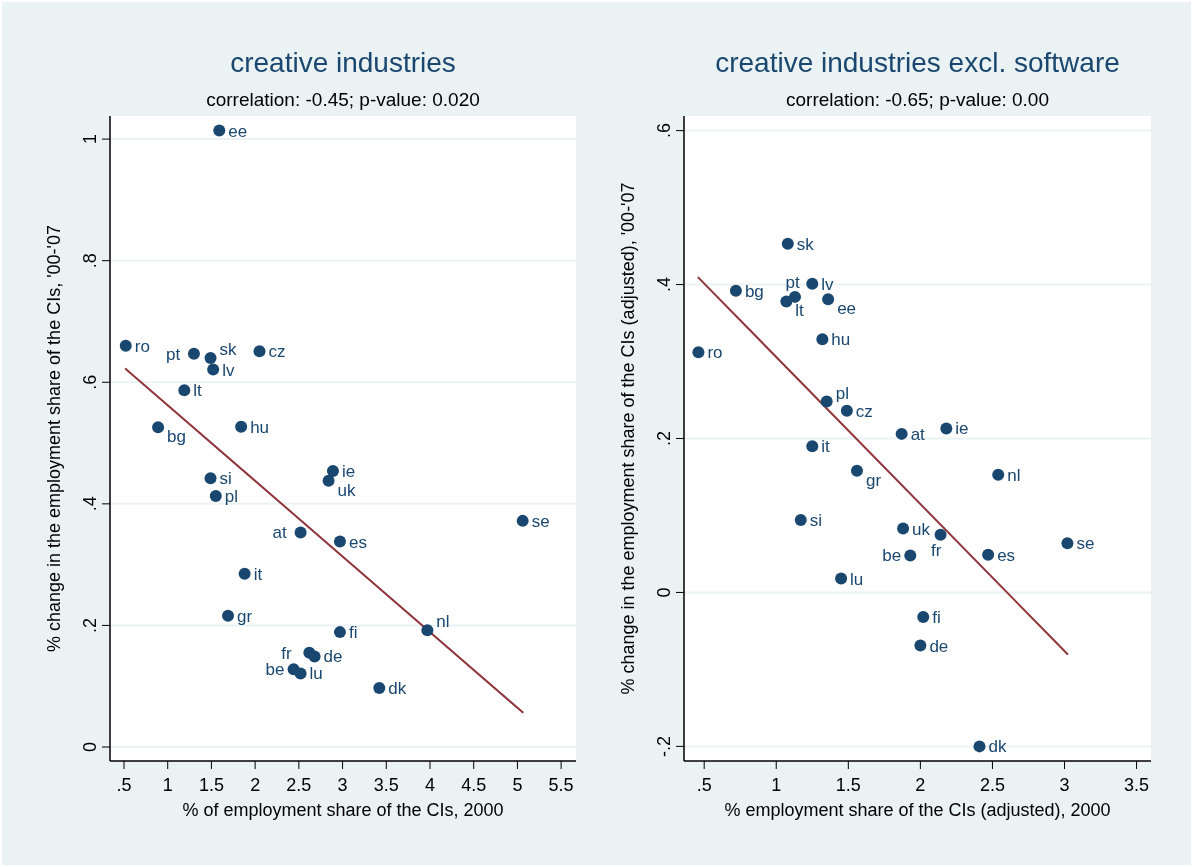 This screenshot has width=1193, height=867. Describe the element at coordinates (238, 131) in the screenshot. I see `data-label: ee` at that location.